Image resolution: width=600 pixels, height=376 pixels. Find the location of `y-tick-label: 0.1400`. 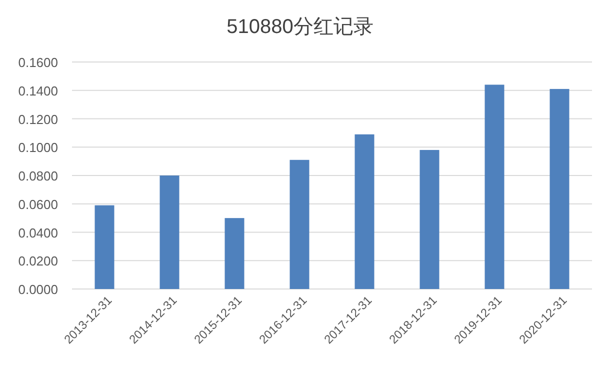

y-tick-label: 0.1400 is located at coordinates (38, 90).